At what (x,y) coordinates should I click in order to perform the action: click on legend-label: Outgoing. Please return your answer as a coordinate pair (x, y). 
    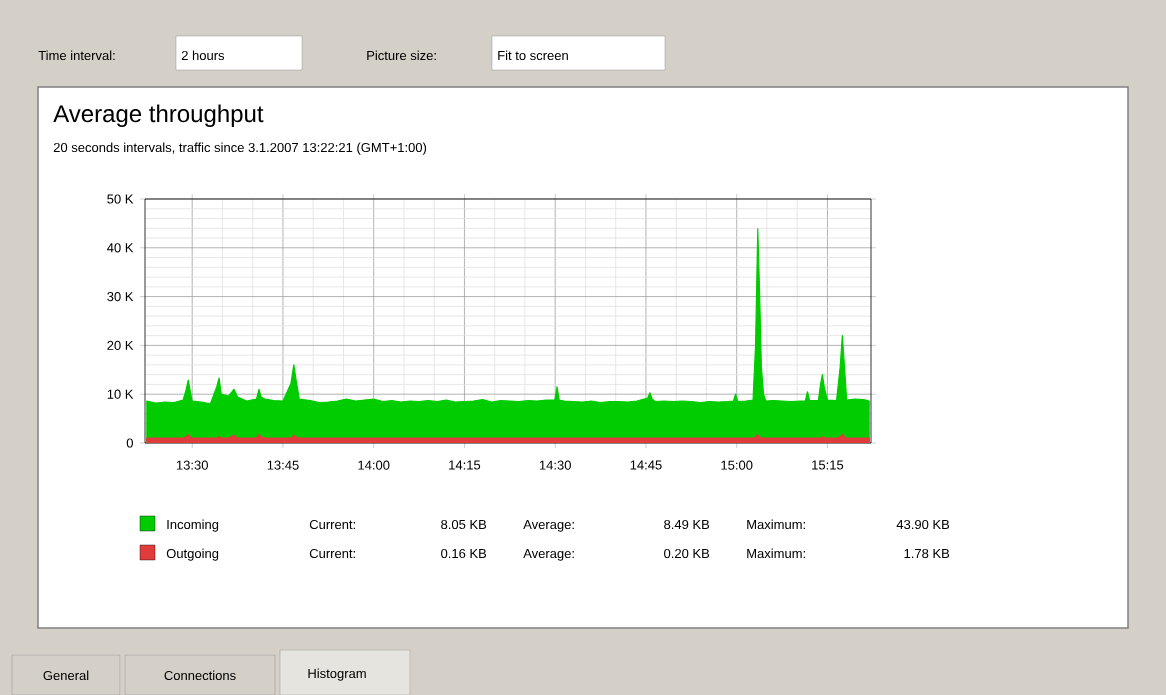
    Looking at the image, I should click on (192, 554).